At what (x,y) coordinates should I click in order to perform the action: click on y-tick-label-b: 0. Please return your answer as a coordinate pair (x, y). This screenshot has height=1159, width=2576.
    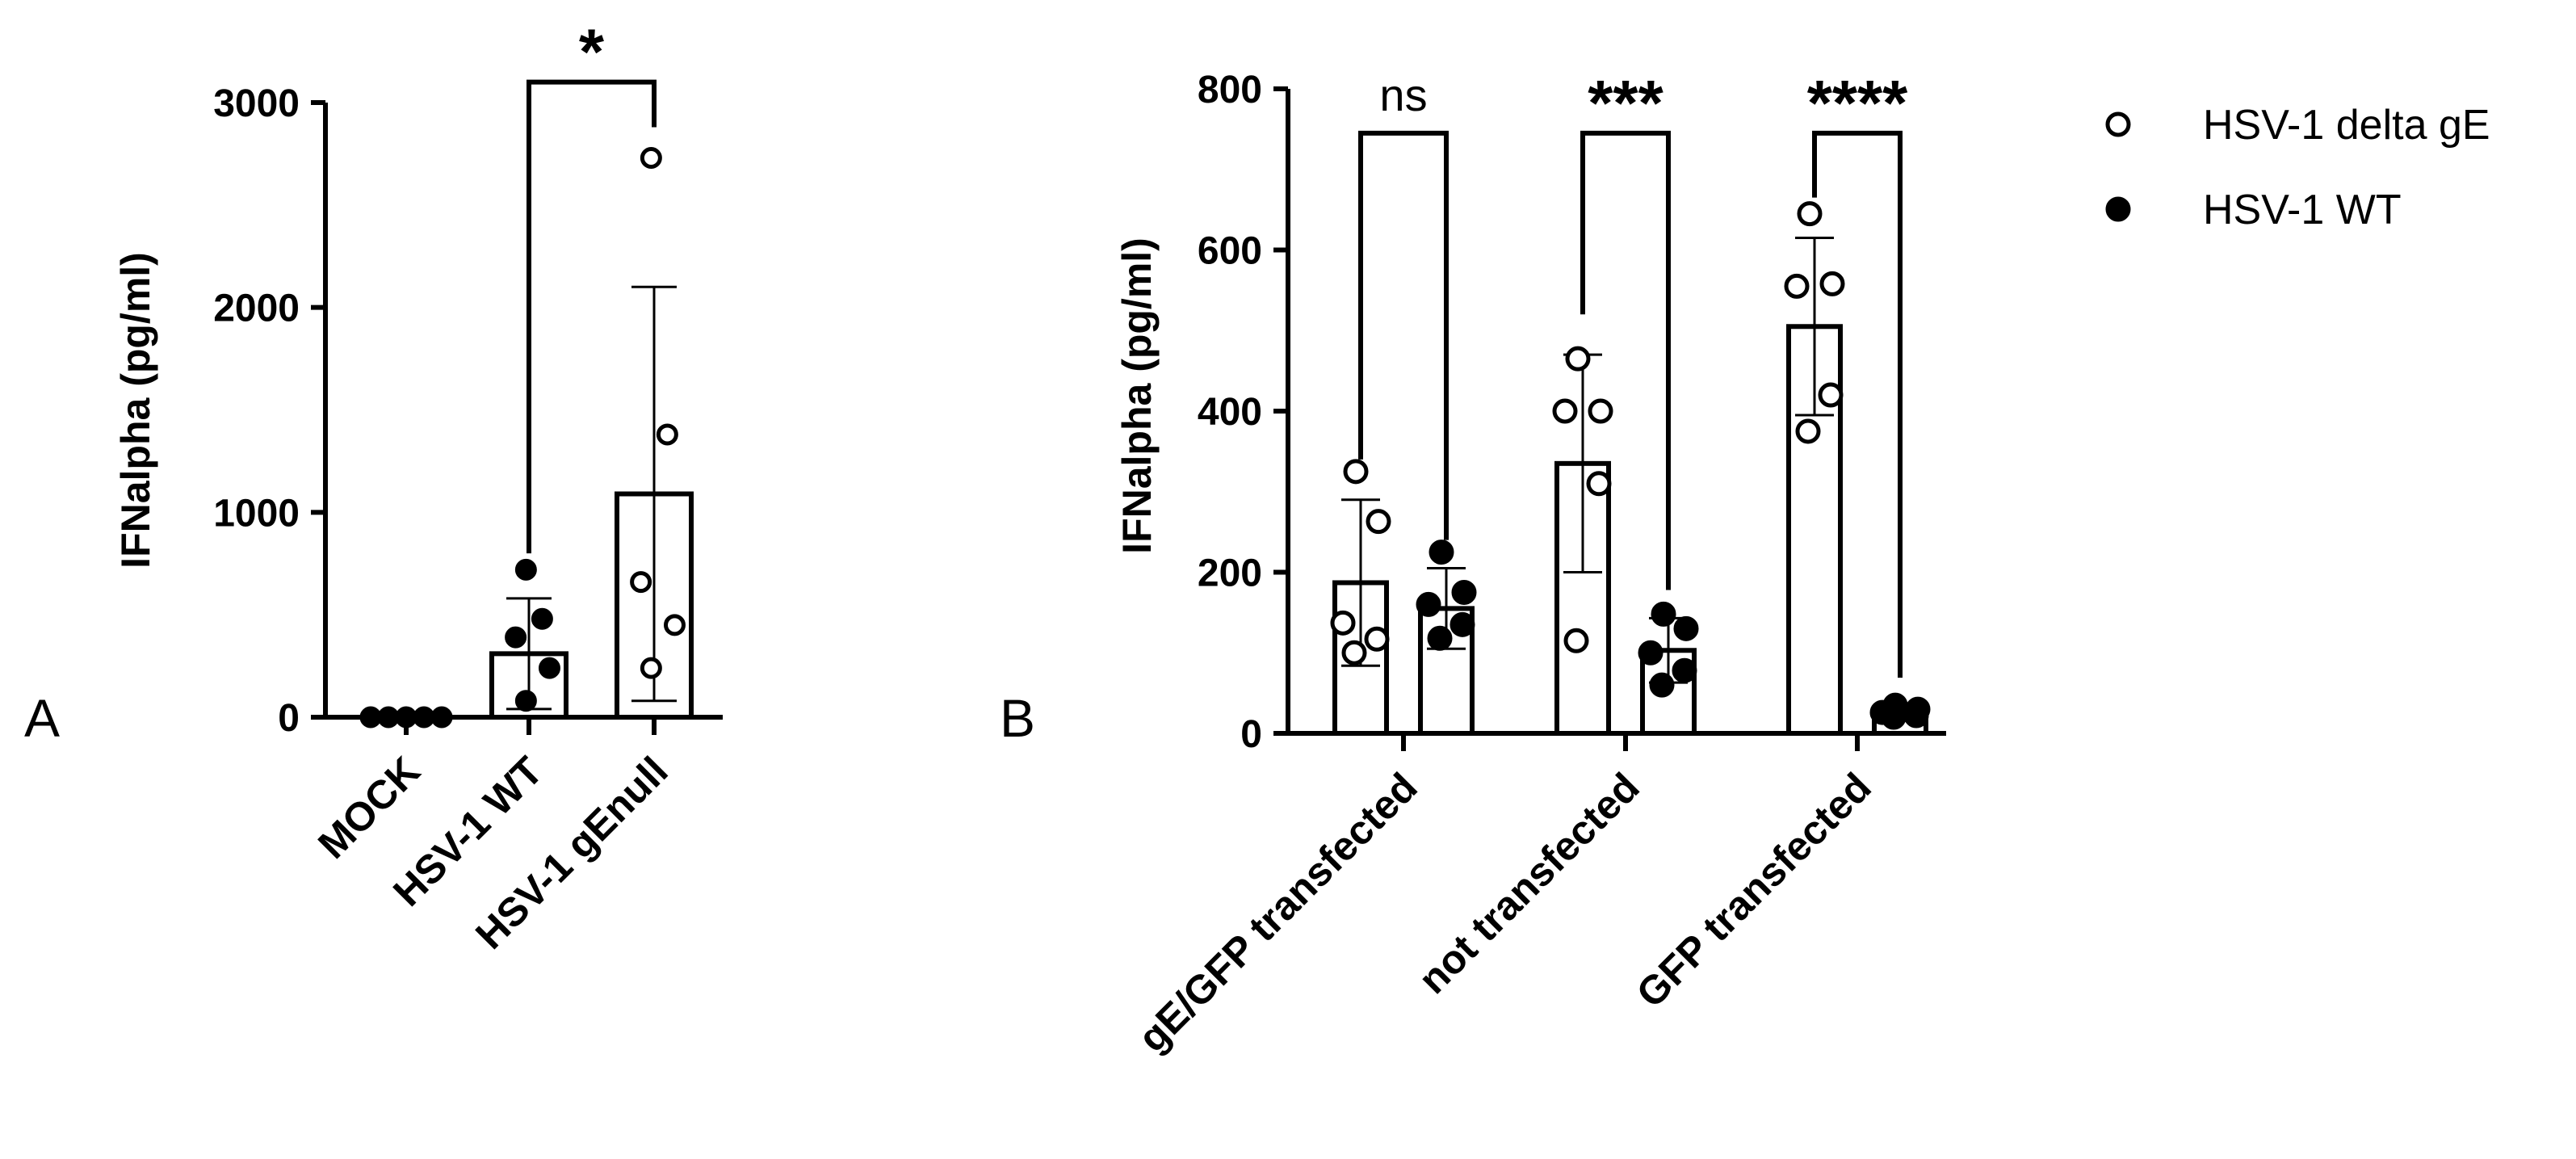
    Looking at the image, I should click on (1251, 734).